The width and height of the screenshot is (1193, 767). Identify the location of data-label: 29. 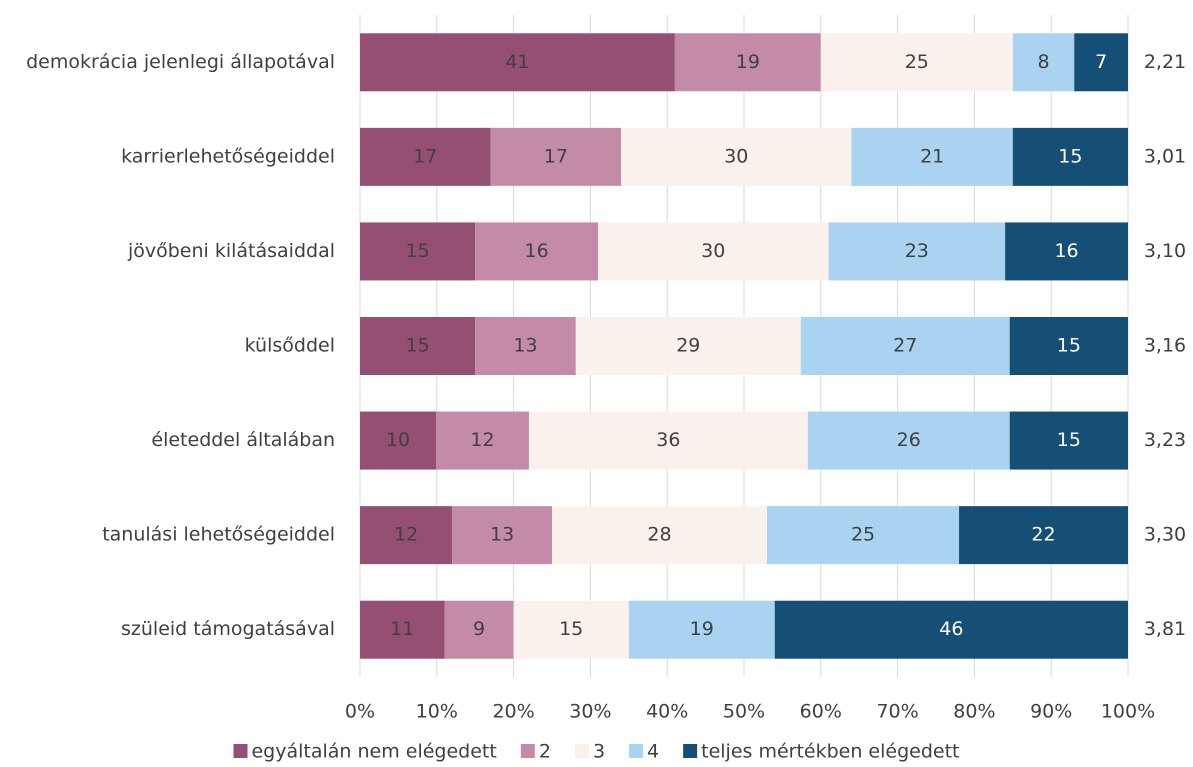
(688, 346).